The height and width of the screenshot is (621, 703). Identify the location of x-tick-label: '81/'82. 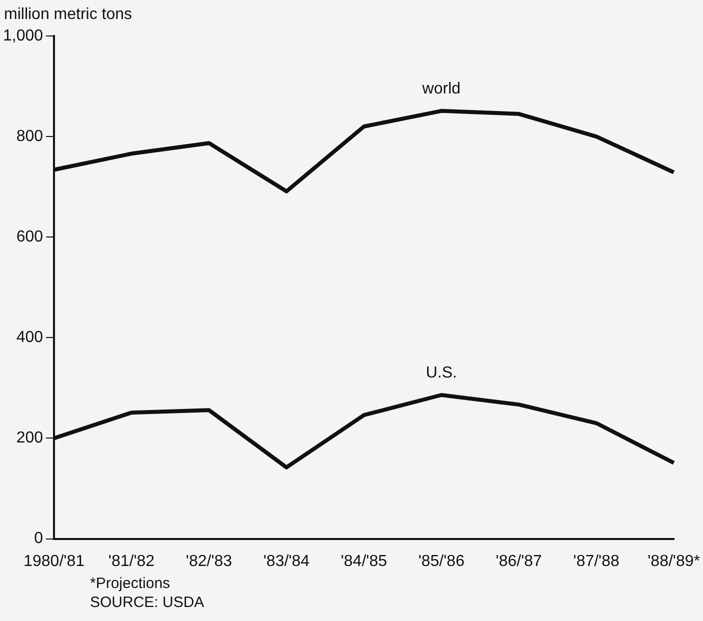
(131, 561).